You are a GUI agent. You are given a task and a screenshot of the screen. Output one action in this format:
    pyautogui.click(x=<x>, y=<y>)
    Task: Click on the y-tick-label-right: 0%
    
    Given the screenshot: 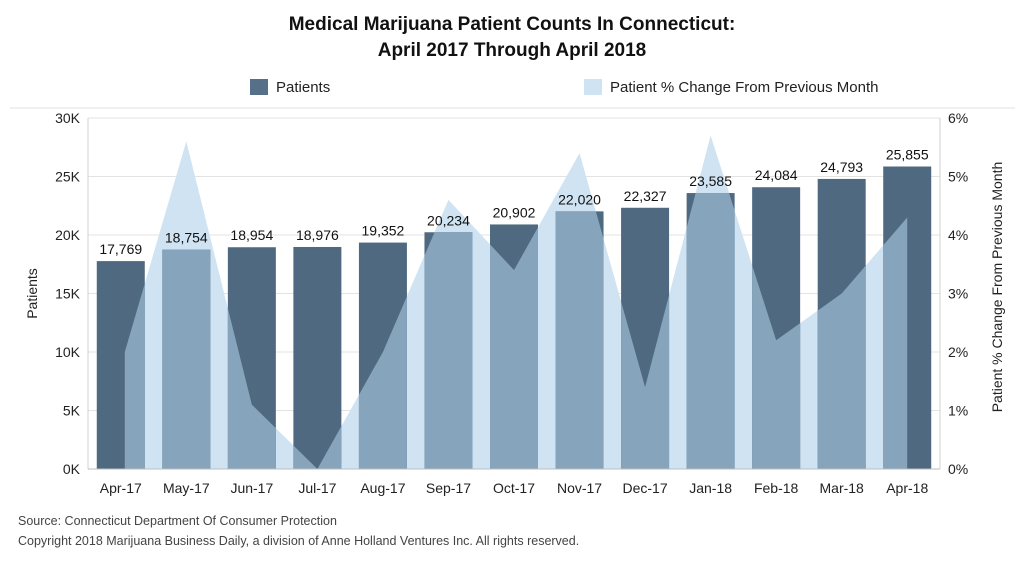 What is the action you would take?
    pyautogui.click(x=958, y=469)
    